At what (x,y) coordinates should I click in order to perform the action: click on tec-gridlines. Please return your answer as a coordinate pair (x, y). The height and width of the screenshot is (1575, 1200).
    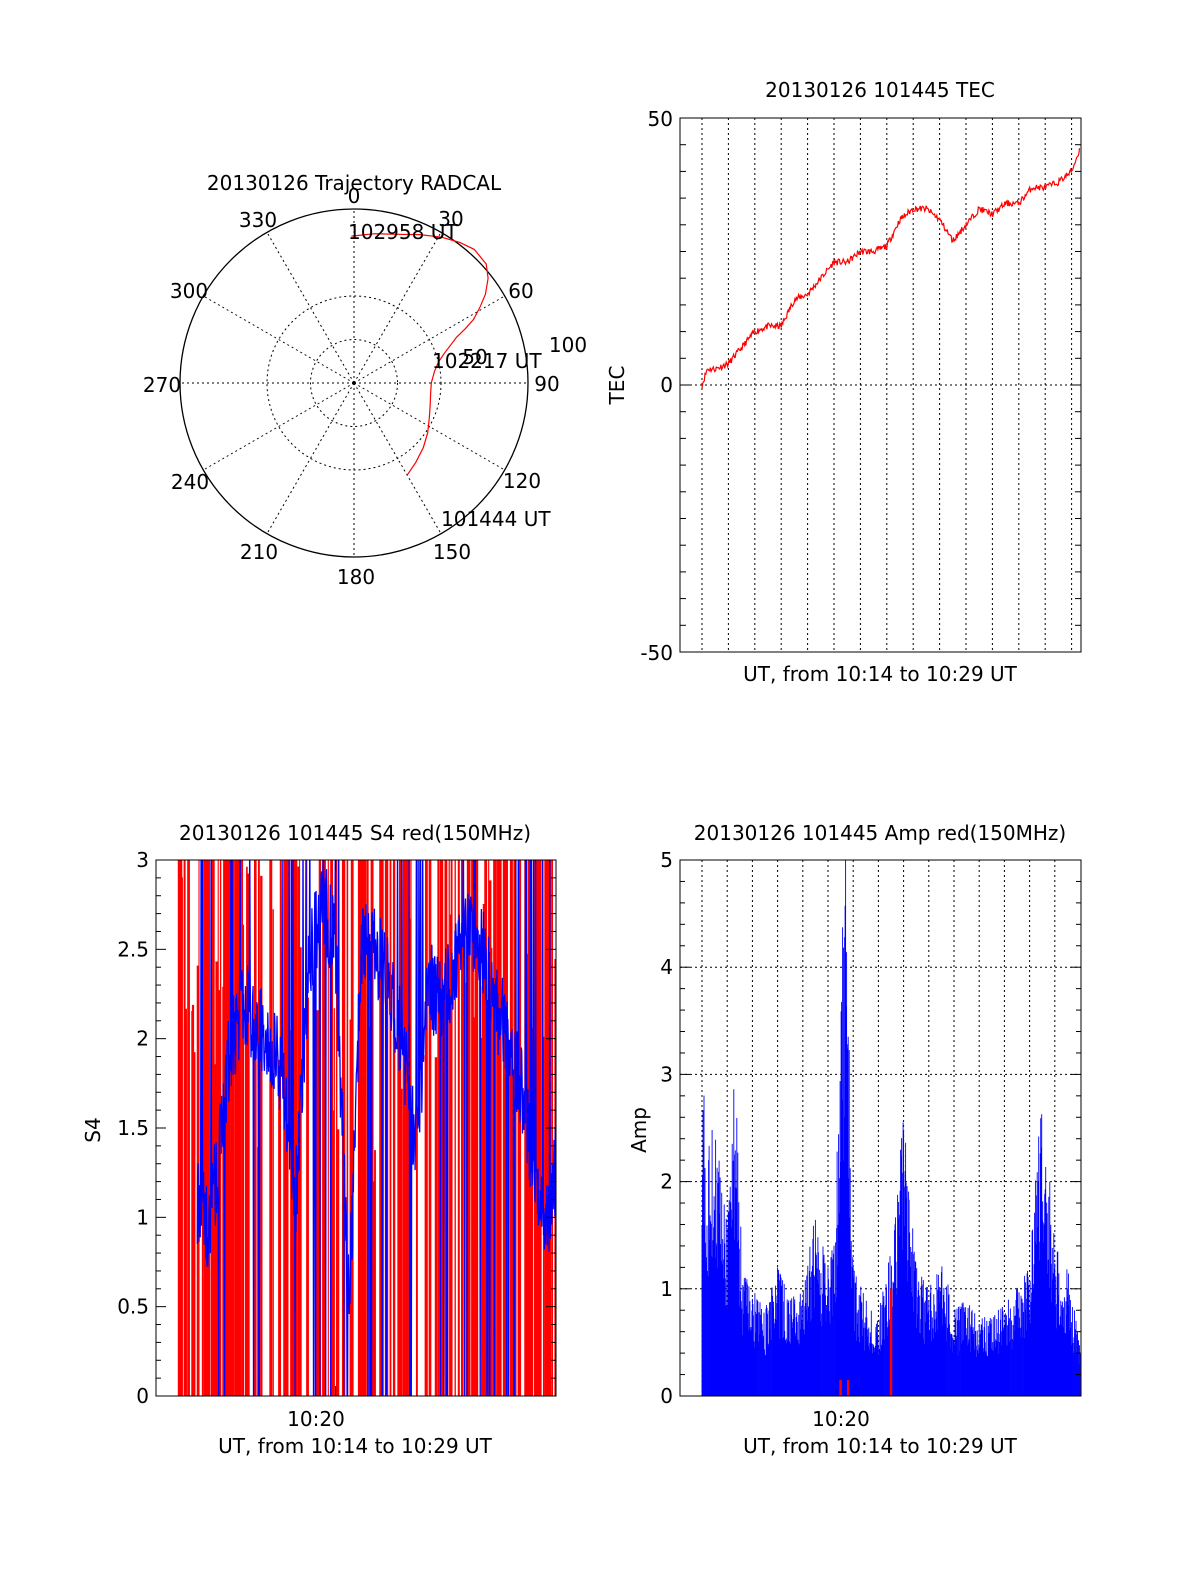
    Looking at the image, I should click on (880, 385).